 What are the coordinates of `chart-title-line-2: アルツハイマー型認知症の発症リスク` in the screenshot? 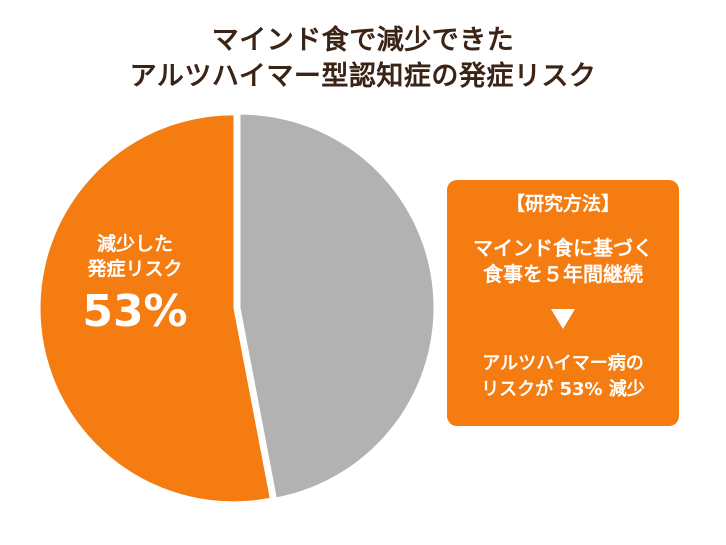 It's located at (363, 76).